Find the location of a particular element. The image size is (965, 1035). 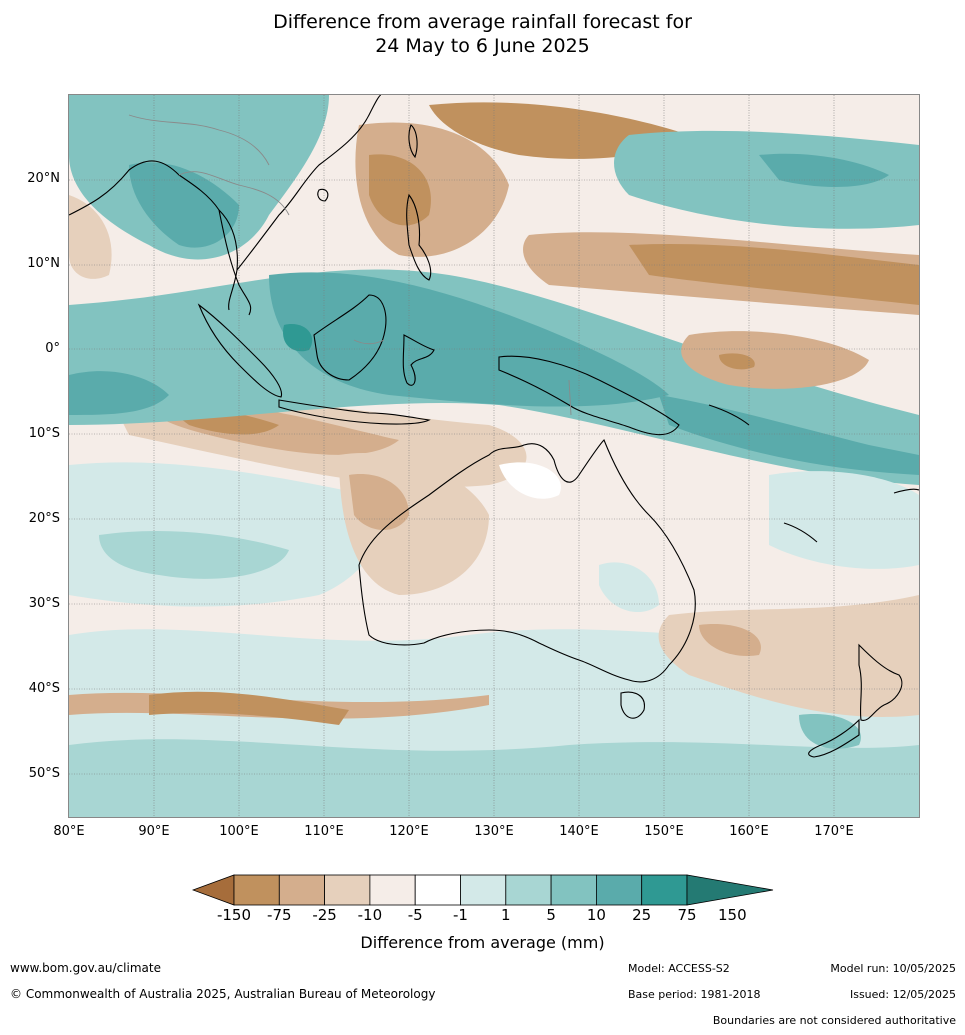

new-guinea-coastline is located at coordinates (589, 395).